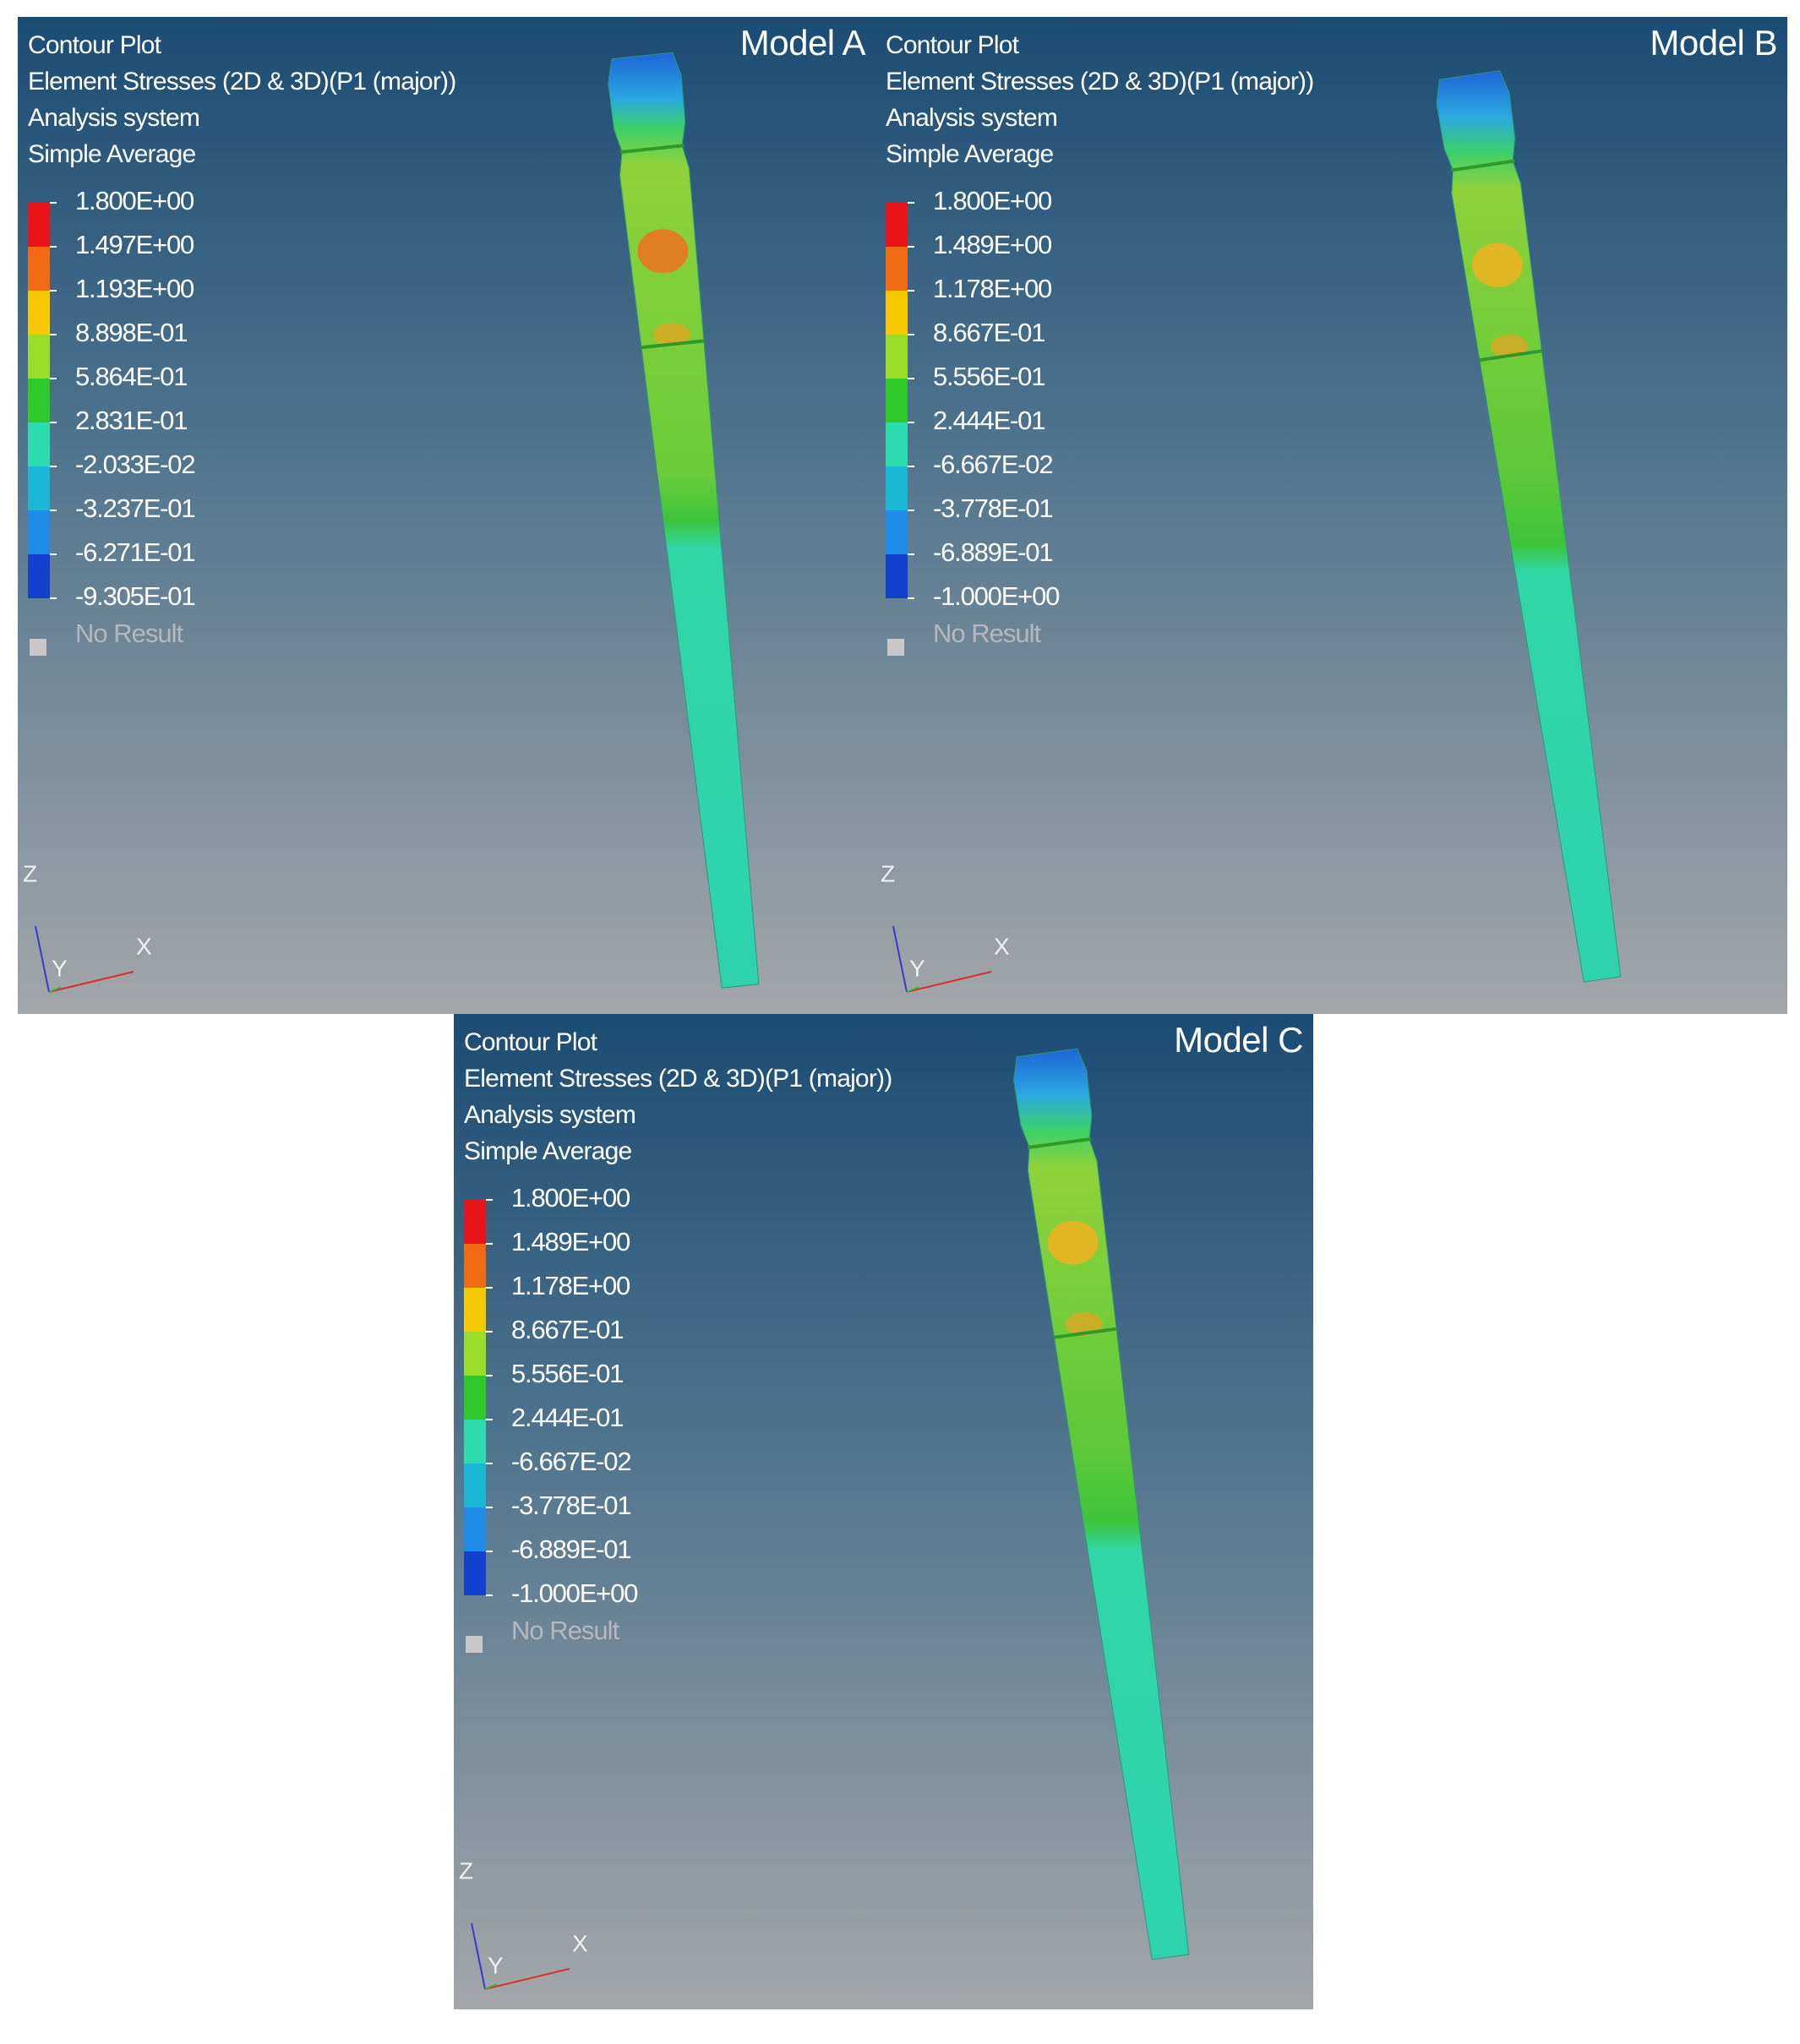 This screenshot has width=1800, height=2044. What do you see at coordinates (131, 332) in the screenshot?
I see `legend-label: 8.898E-01` at bounding box center [131, 332].